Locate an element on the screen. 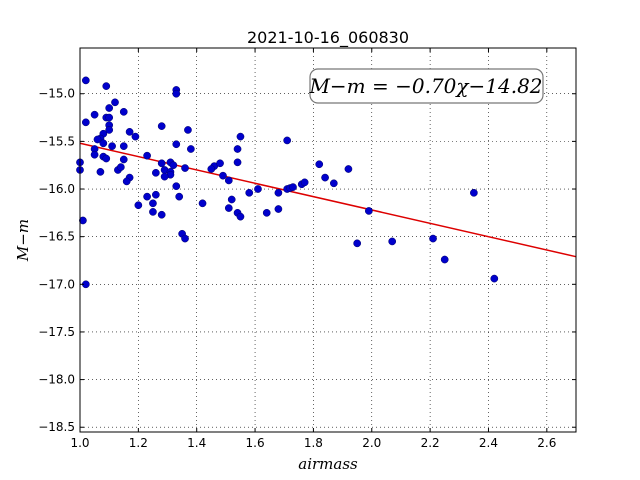  y-tick-label: −18.0 is located at coordinates (56, 380).